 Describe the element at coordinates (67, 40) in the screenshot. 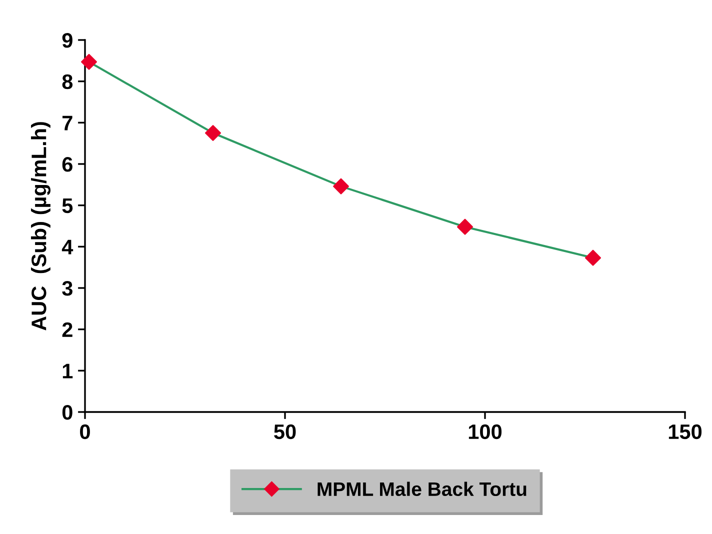

I see `y-tick-label: 9` at that location.